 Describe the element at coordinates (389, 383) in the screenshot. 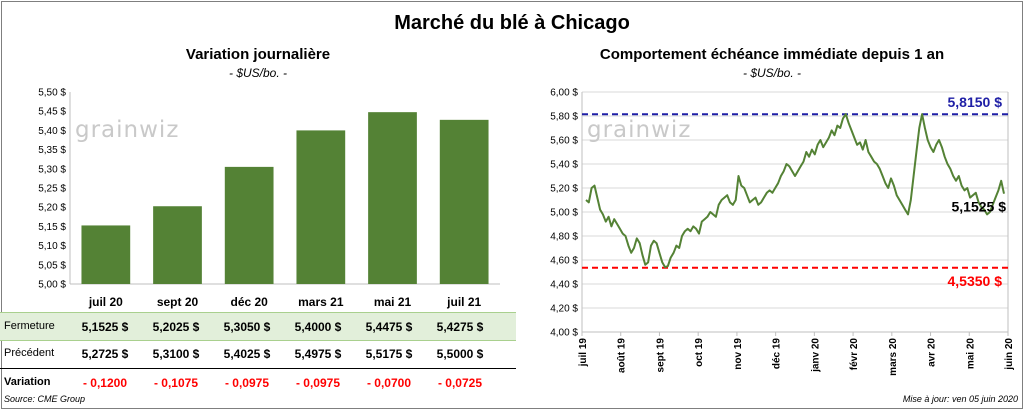

I see `table-cell: - 0,0700` at that location.